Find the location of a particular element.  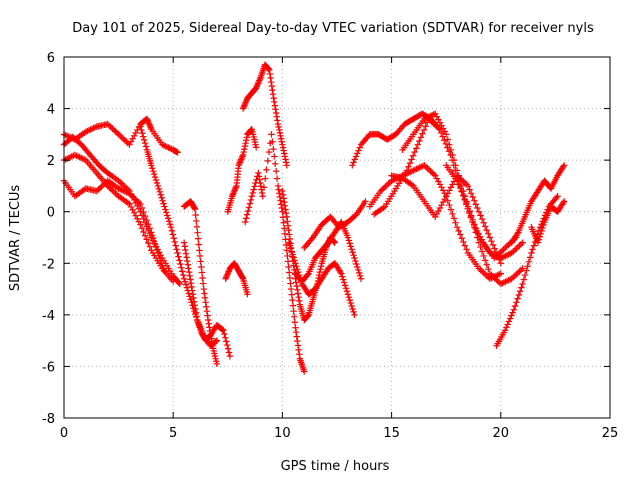

x-tick-label: 10 is located at coordinates (282, 433).